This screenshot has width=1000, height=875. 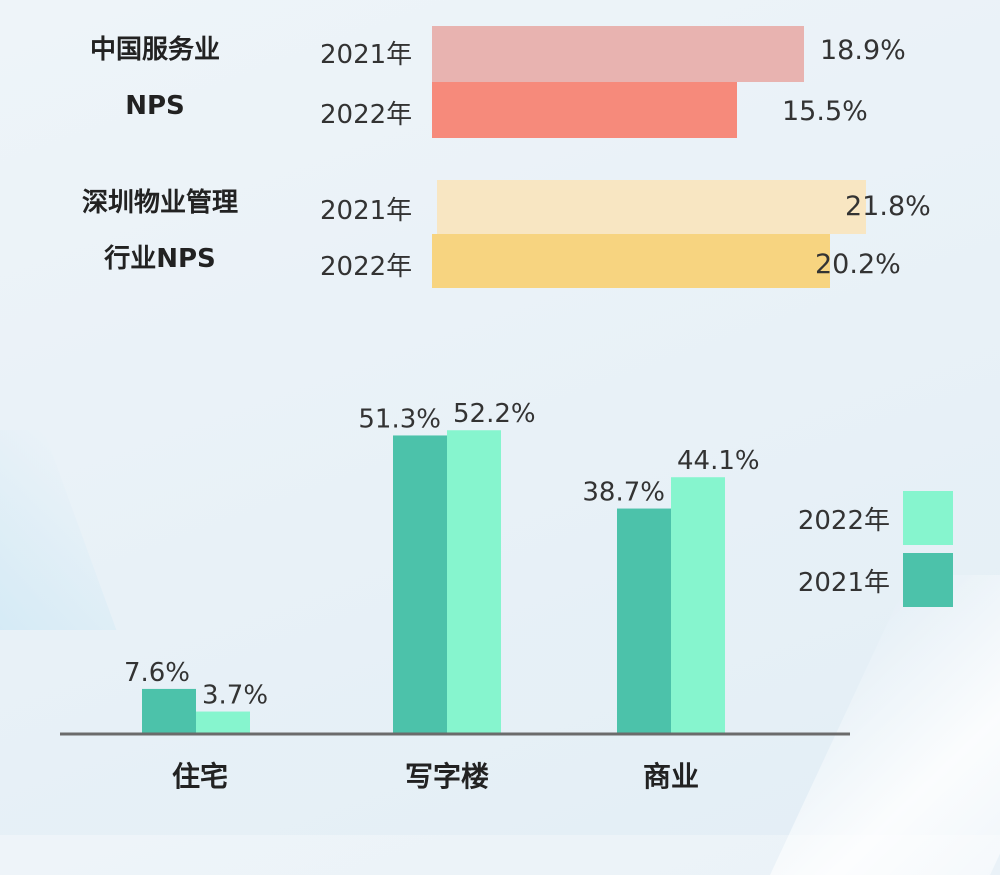 What do you see at coordinates (420, 584) in the screenshot?
I see `bar-写字楼-2021年` at bounding box center [420, 584].